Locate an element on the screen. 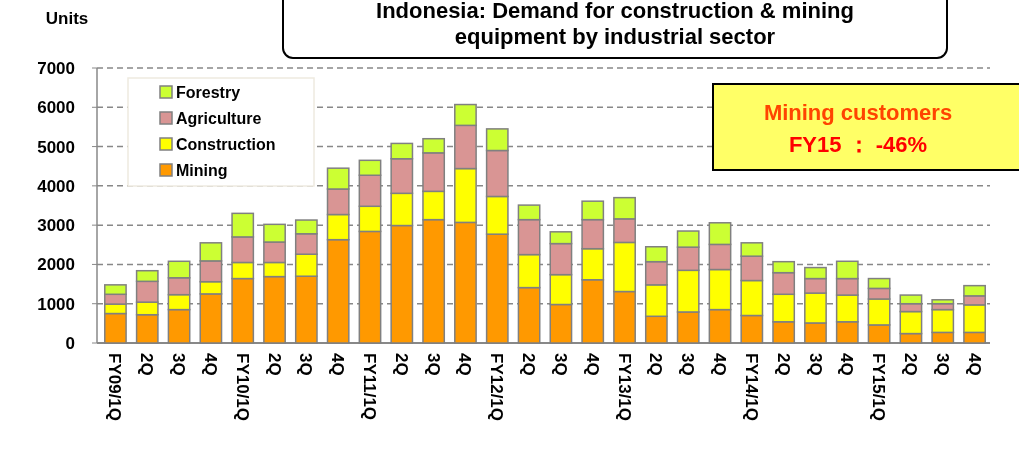 The height and width of the screenshot is (453, 1019). chart-title: Indonesia: Demand for construction & mining equipment by industrial sector is located at coordinates (615, 24).